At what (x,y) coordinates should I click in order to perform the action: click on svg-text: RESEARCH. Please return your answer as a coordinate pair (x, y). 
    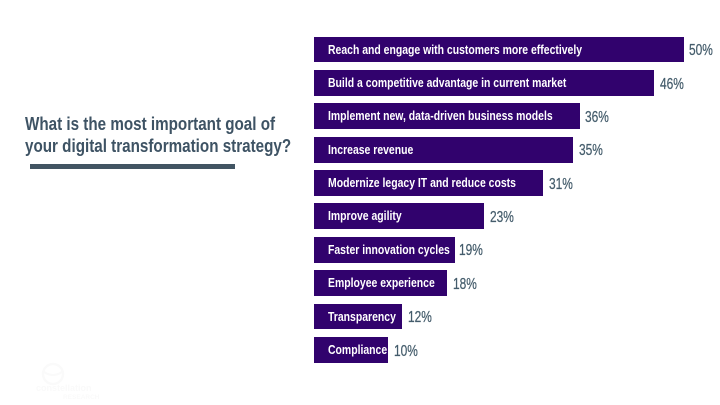
    Looking at the image, I should click on (81, 397).